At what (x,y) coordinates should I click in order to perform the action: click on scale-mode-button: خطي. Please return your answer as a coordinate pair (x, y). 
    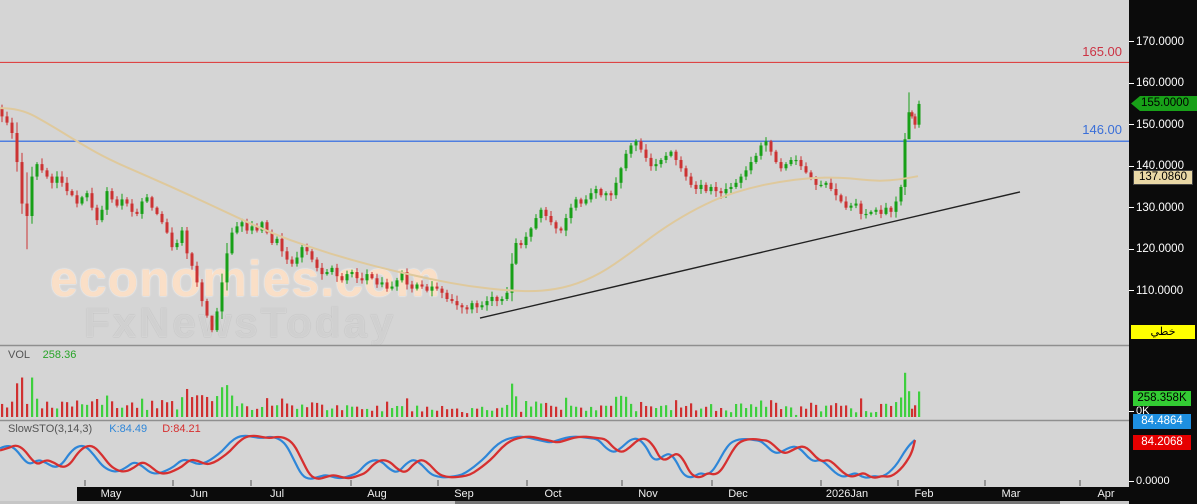
    Looking at the image, I should click on (1163, 332).